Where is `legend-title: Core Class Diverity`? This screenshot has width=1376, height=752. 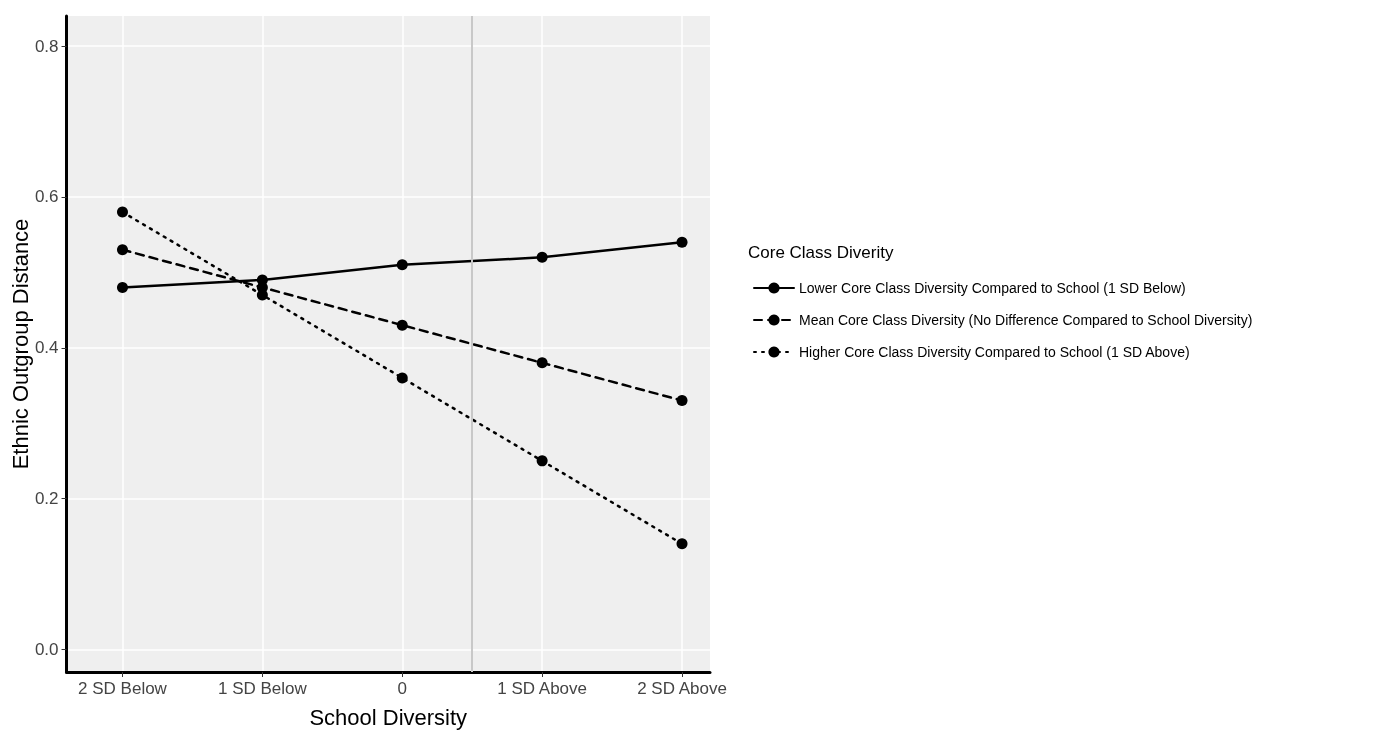
legend-title: Core Class Diverity is located at coordinates (821, 252).